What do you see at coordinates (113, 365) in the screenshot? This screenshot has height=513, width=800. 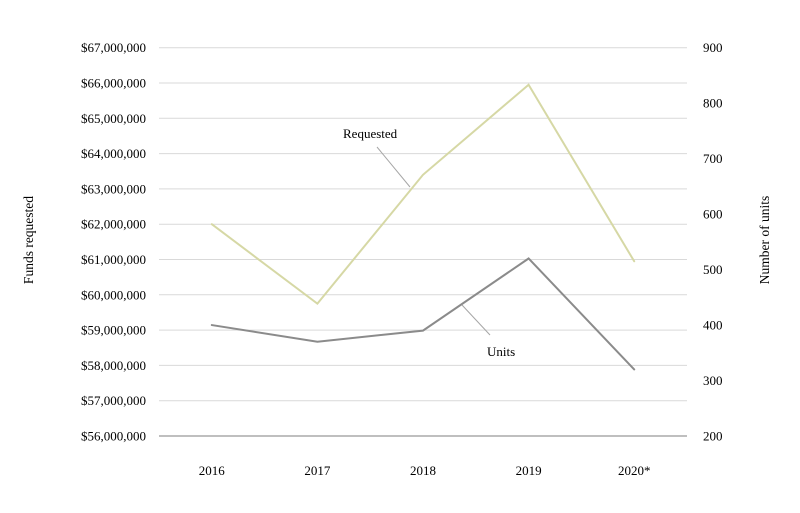 I see `y-left-tick-label: $58,000,000` at bounding box center [113, 365].